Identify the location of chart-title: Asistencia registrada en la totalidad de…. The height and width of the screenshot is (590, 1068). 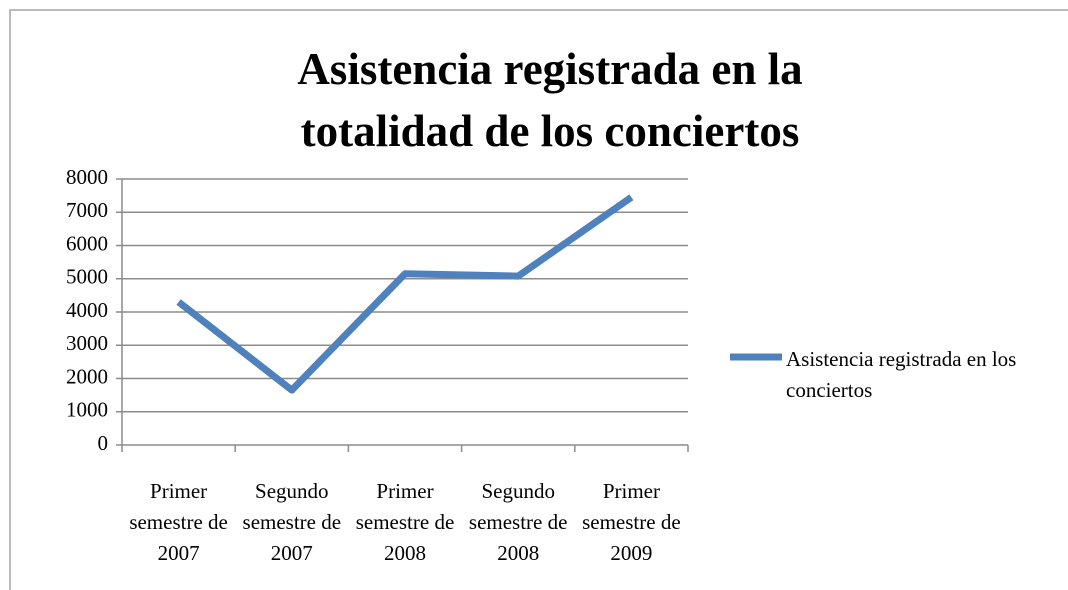
(550, 100).